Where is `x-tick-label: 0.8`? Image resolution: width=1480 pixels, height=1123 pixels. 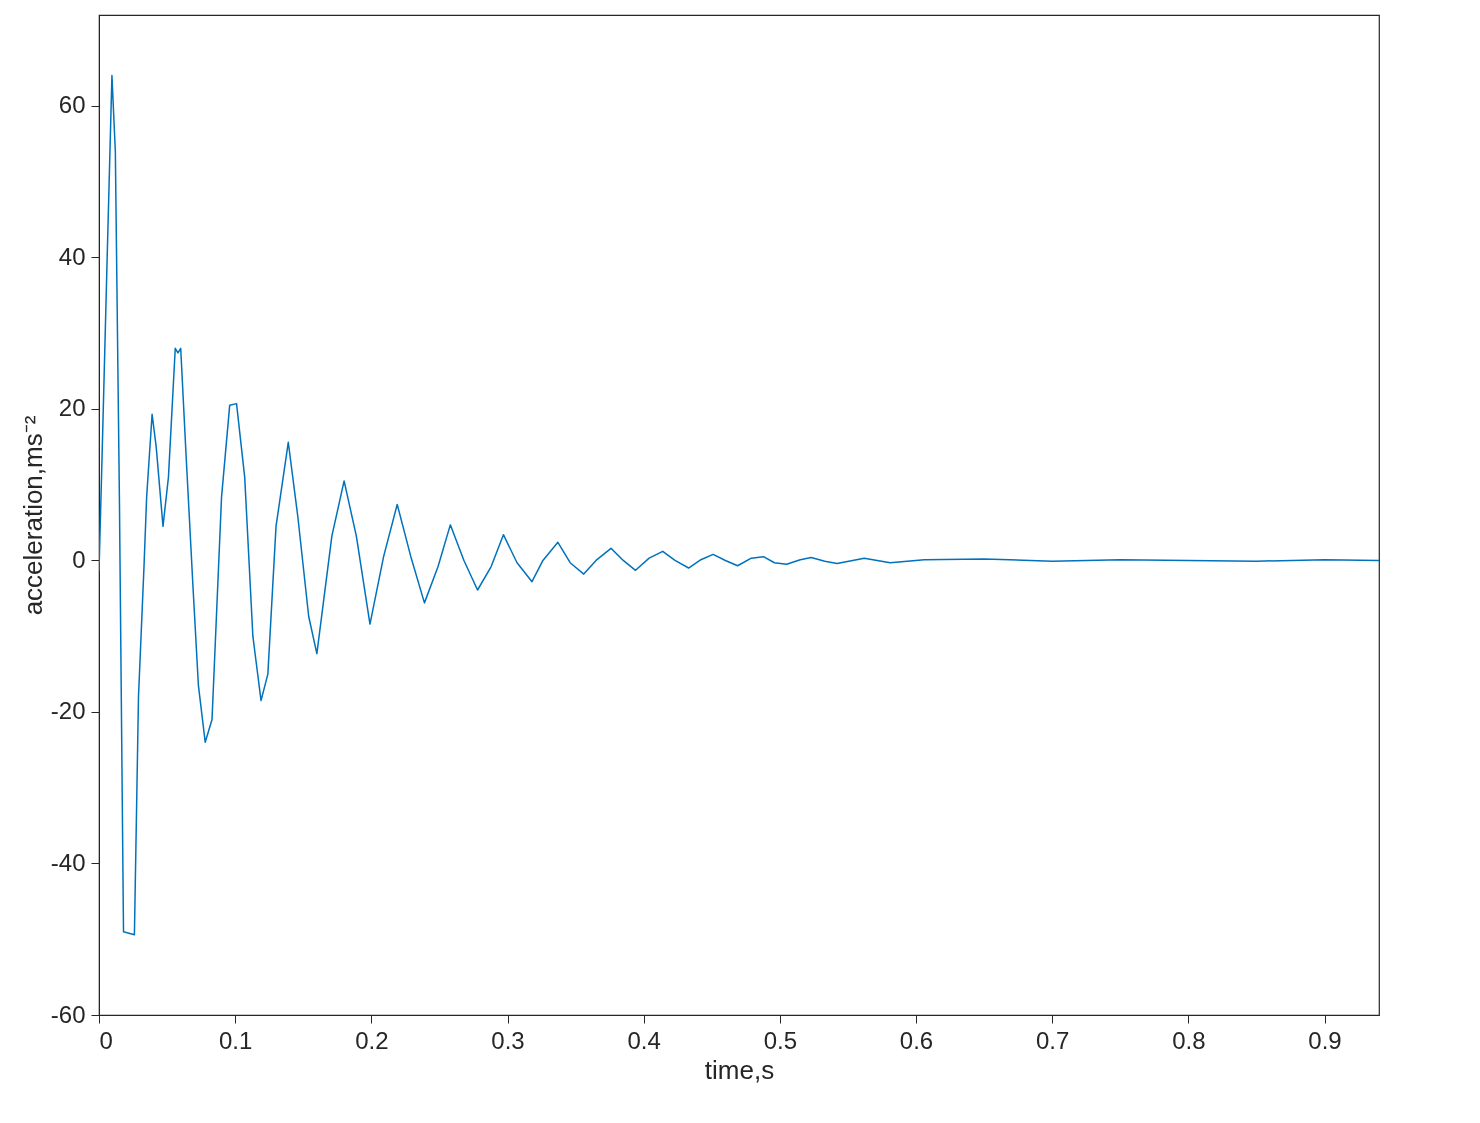 x-tick-label: 0.8 is located at coordinates (1189, 1040).